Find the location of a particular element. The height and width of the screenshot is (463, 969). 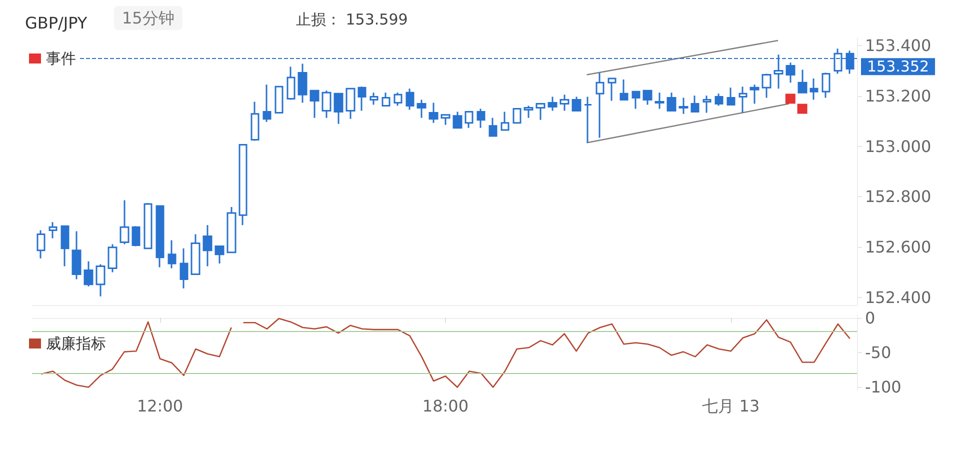

text: 止损： 153.599 is located at coordinates (352, 19).